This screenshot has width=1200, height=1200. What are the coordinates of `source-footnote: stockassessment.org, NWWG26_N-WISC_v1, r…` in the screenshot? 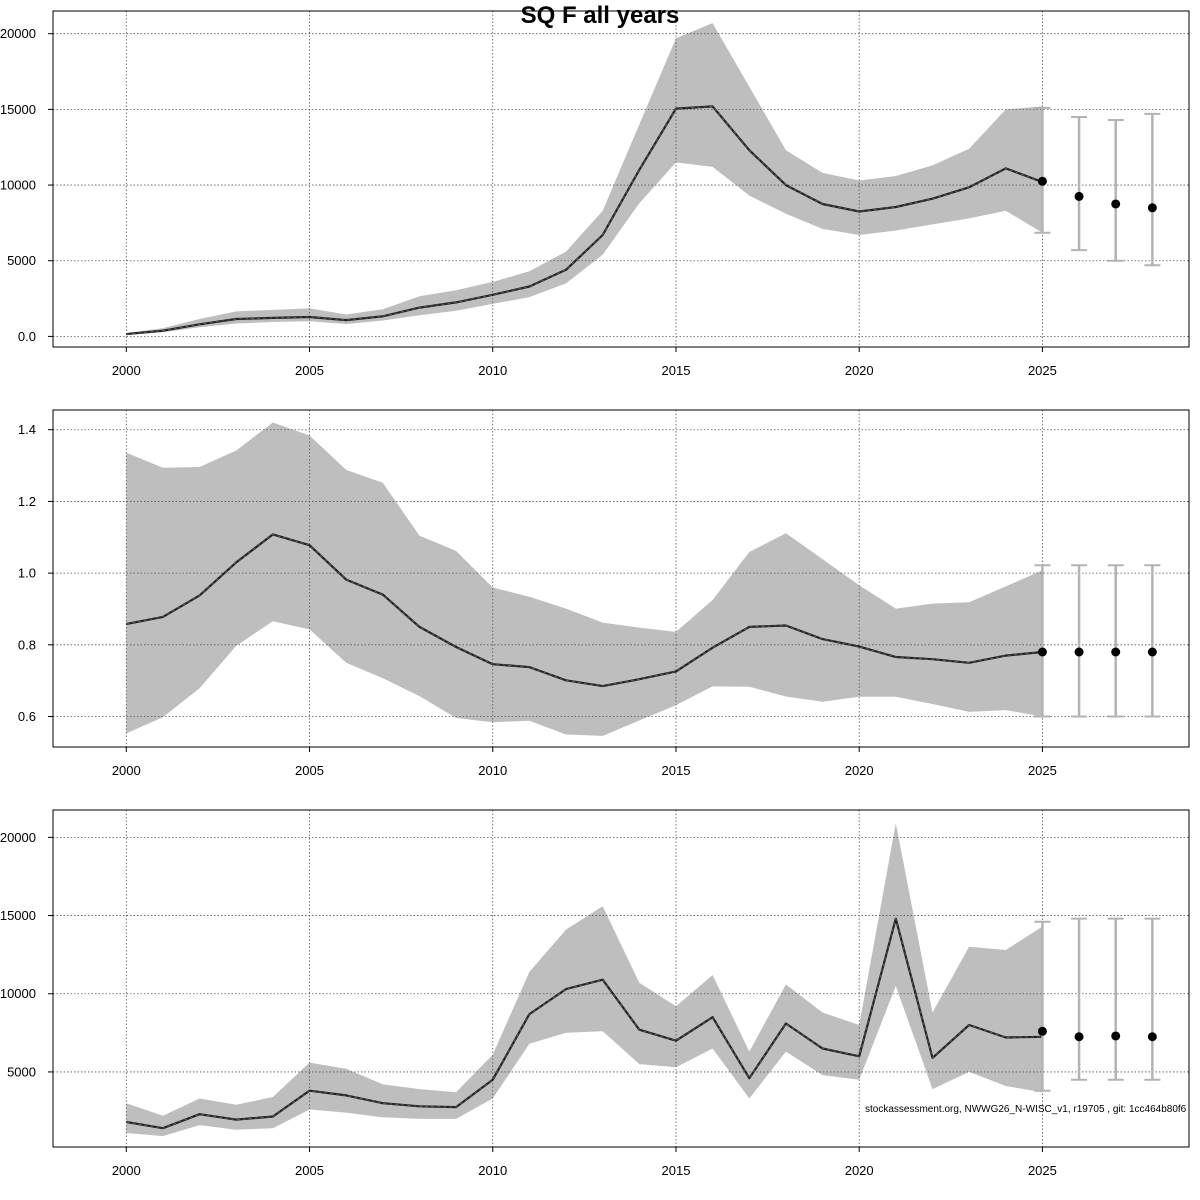 It's located at (1026, 1109).